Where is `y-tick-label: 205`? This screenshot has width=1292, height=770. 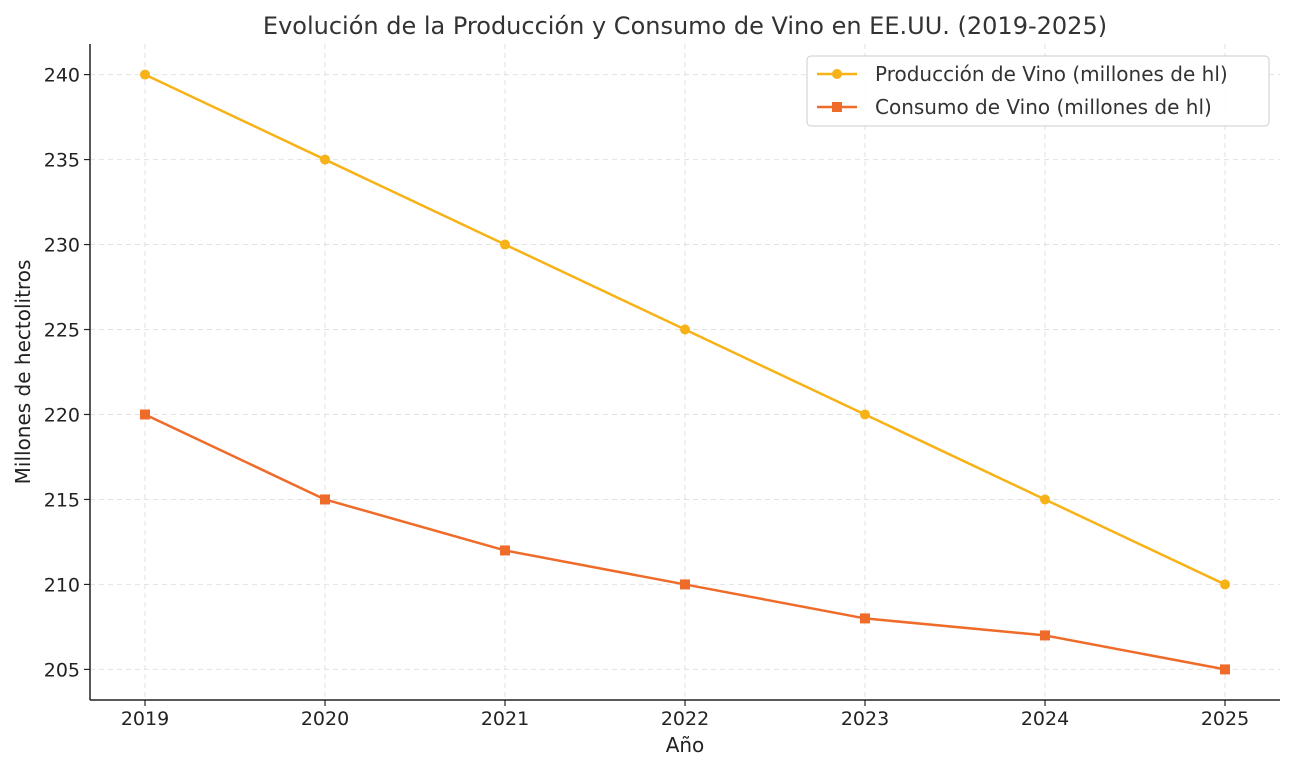
y-tick-label: 205 is located at coordinates (62, 670).